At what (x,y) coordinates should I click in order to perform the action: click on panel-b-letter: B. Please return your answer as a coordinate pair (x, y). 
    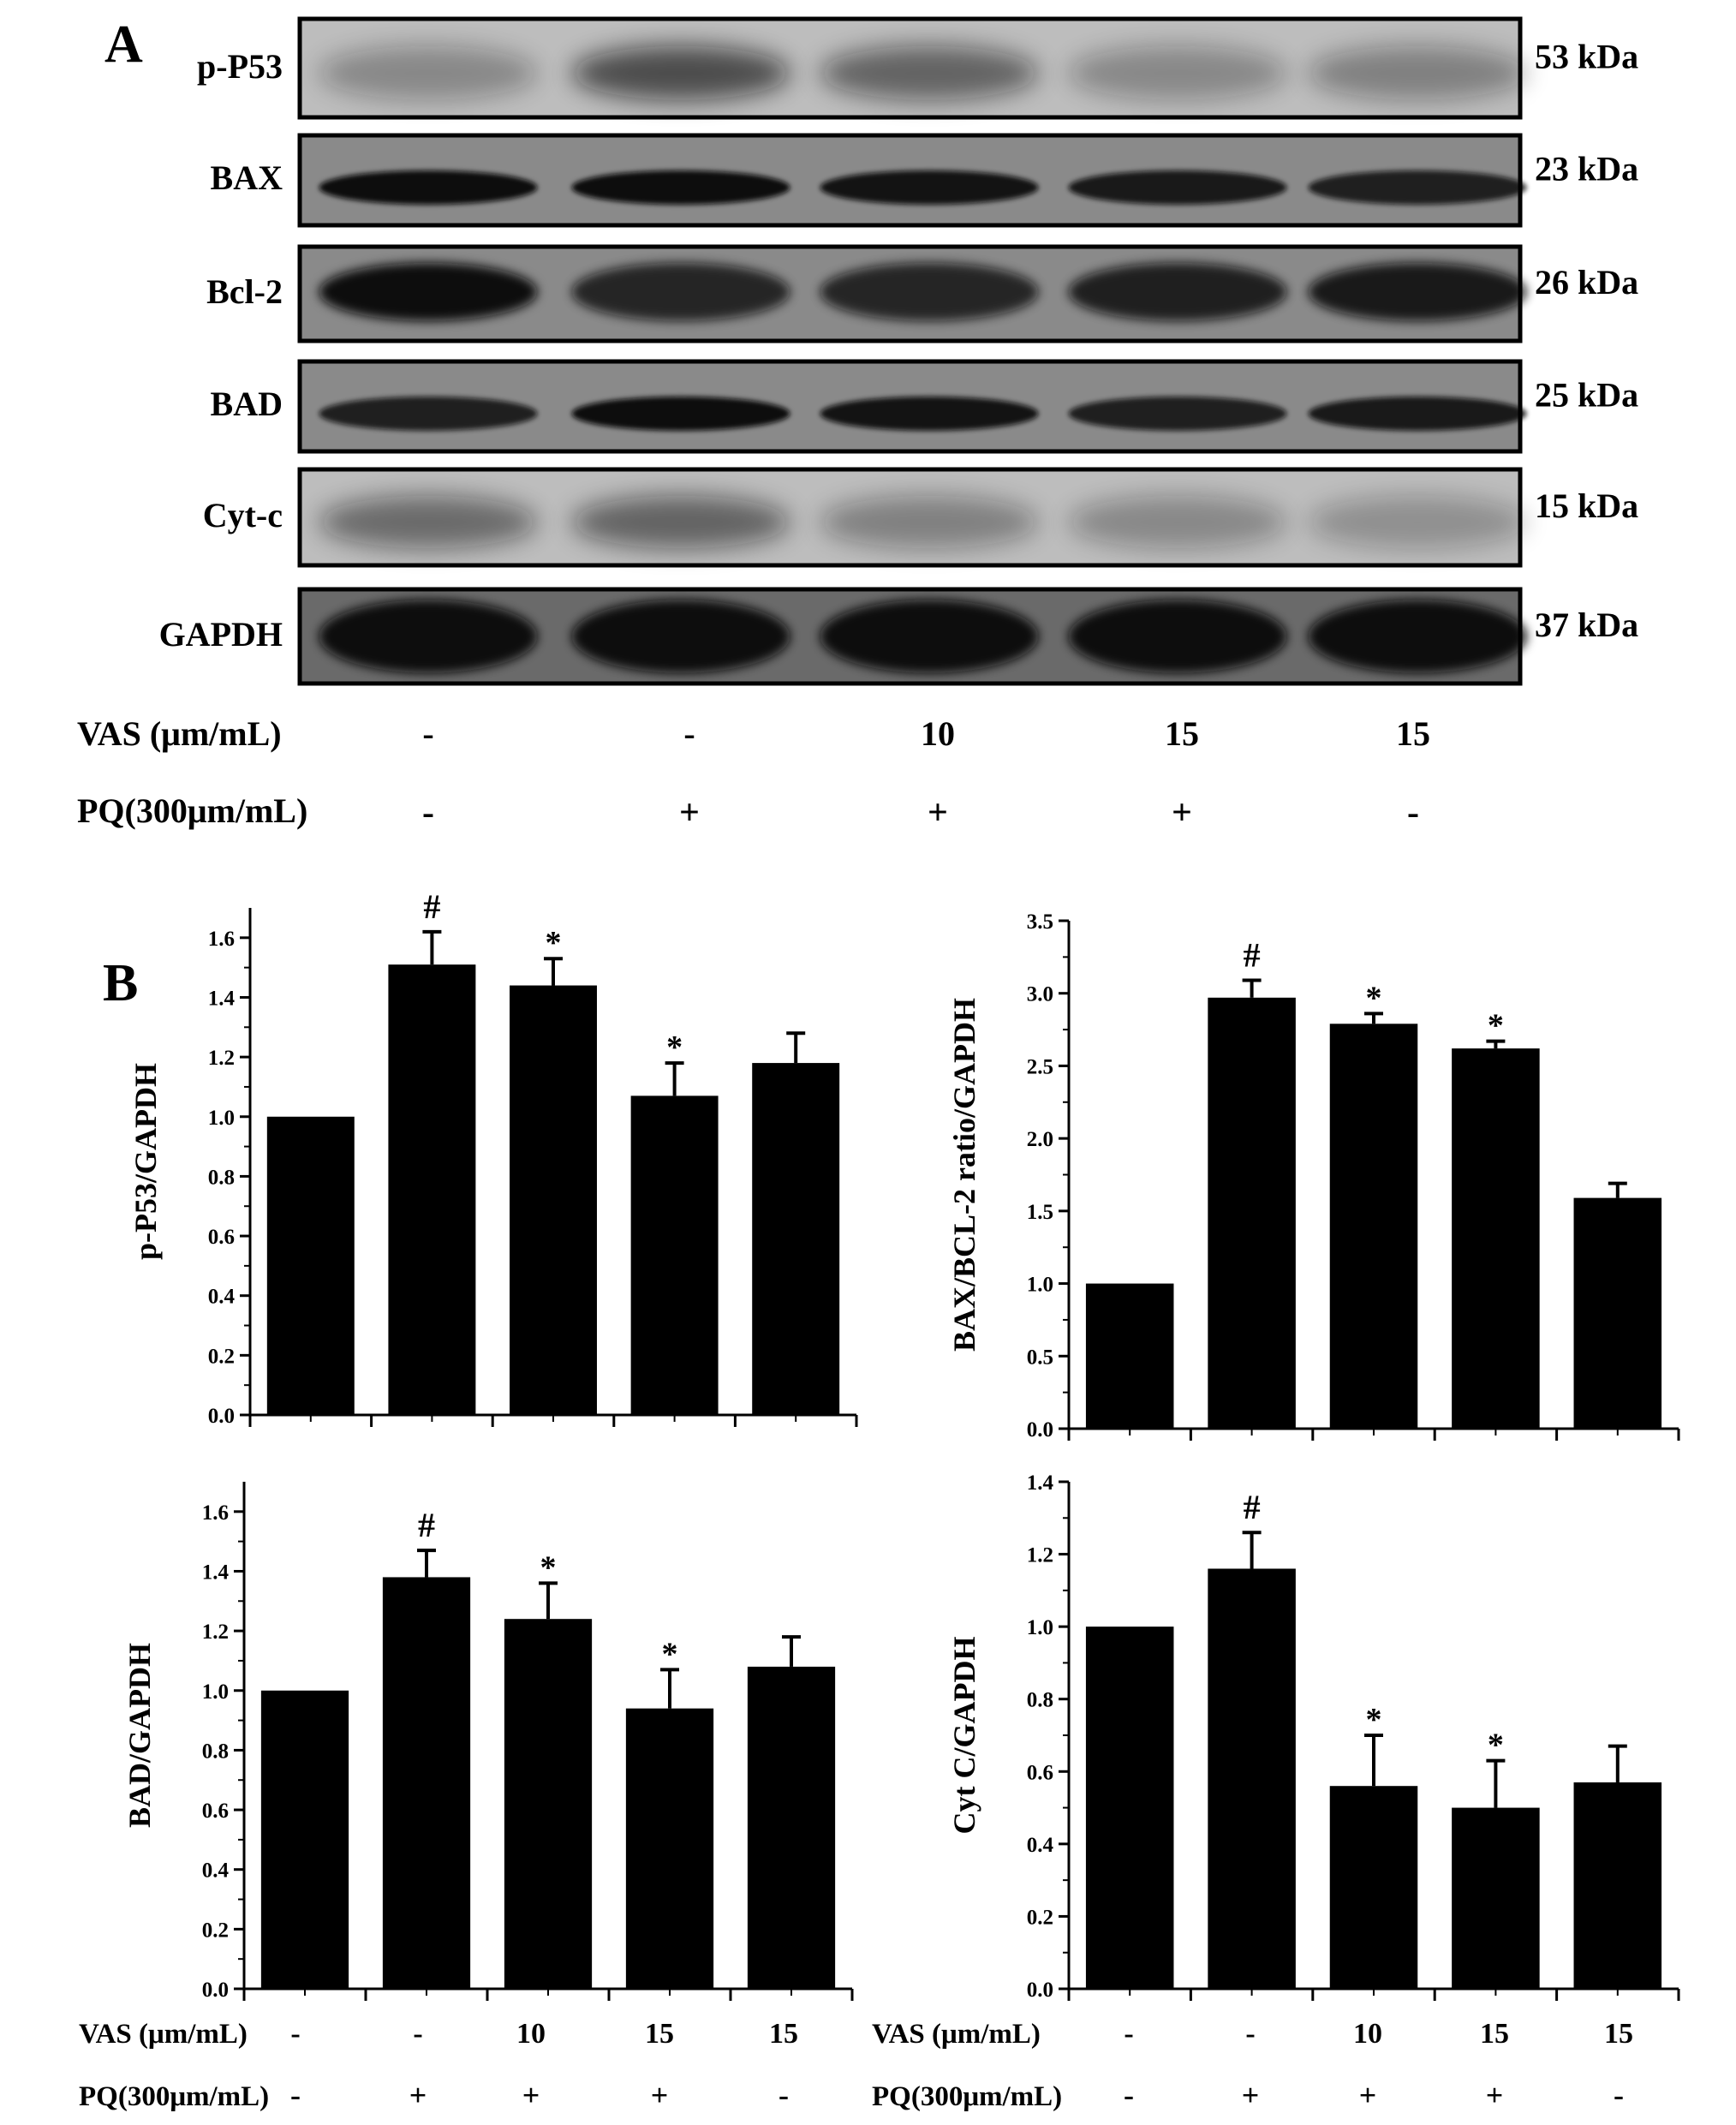
    Looking at the image, I should click on (120, 983).